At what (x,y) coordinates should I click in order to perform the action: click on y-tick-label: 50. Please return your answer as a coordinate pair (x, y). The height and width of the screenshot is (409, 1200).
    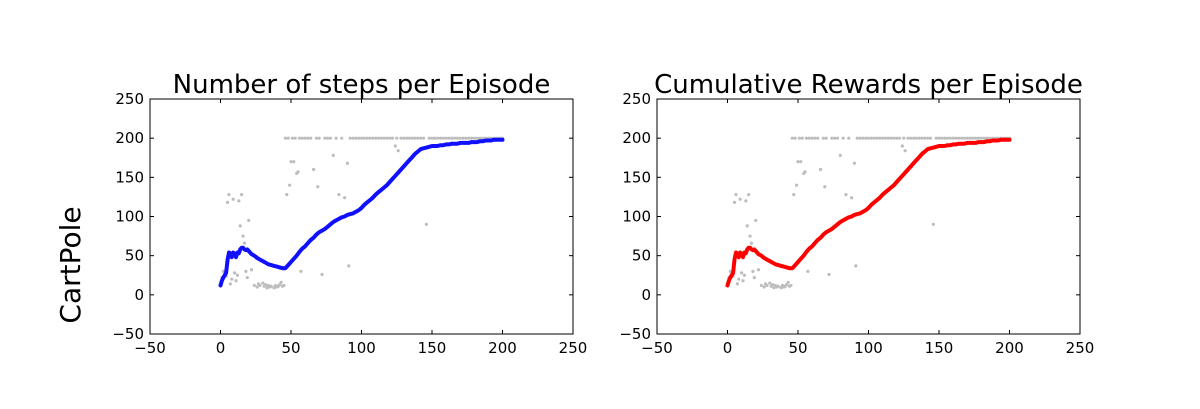
    Looking at the image, I should click on (641, 256).